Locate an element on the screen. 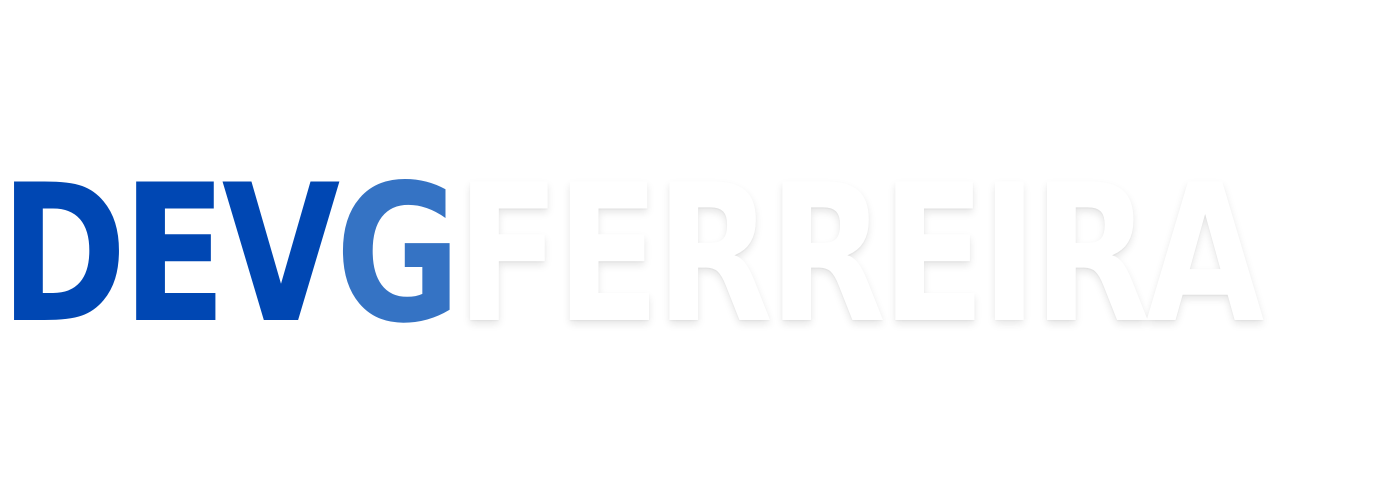 This screenshot has height=500, width=1400. logo-text-g: G is located at coordinates (398, 254).